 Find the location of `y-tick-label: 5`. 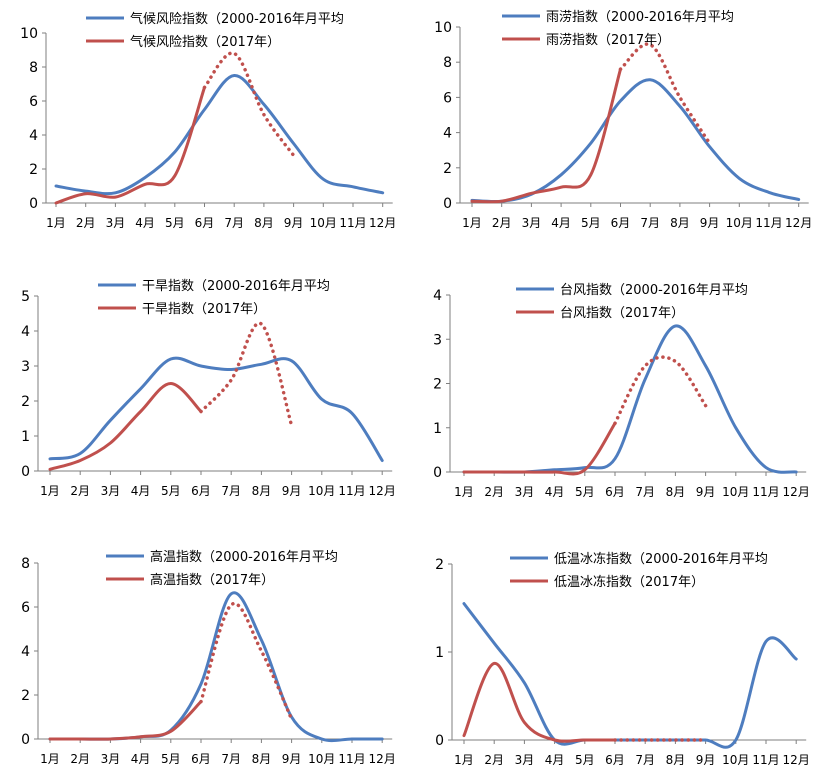

y-tick-label: 5 is located at coordinates (25, 297).